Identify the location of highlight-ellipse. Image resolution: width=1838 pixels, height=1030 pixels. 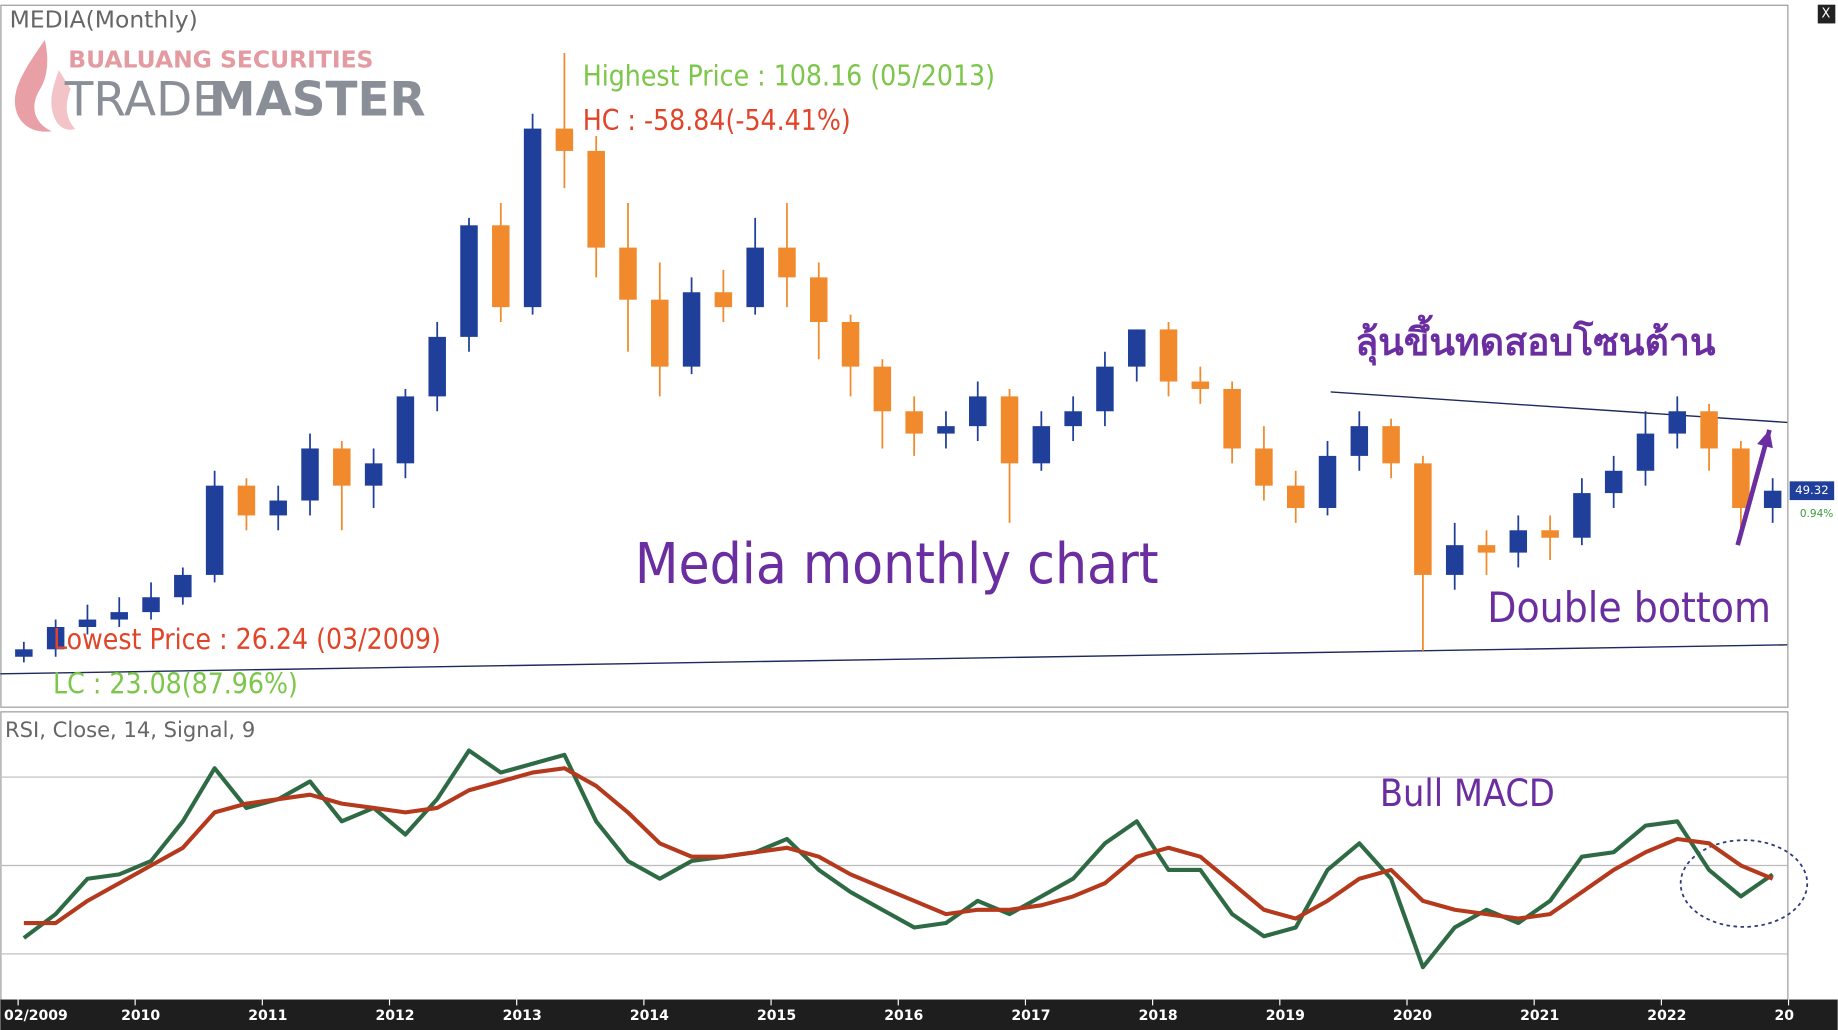
(1744, 883).